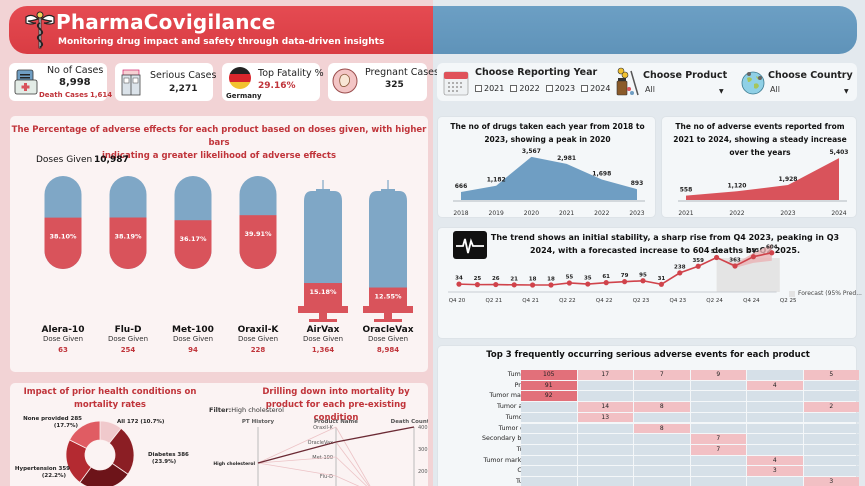 The image size is (865, 486). I want to click on adverse-events-chart: 2021 558 2022 1,120 2023 1,928 2024 5,403, so click(763, 183).